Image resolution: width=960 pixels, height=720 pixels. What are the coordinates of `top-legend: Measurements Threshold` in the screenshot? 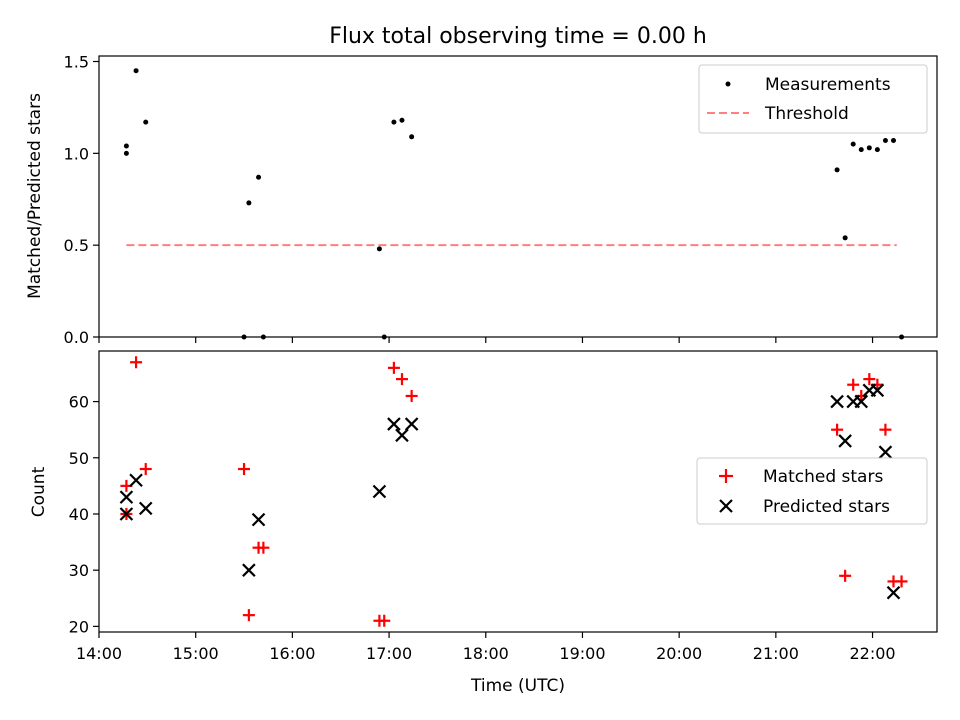 It's located at (813, 99).